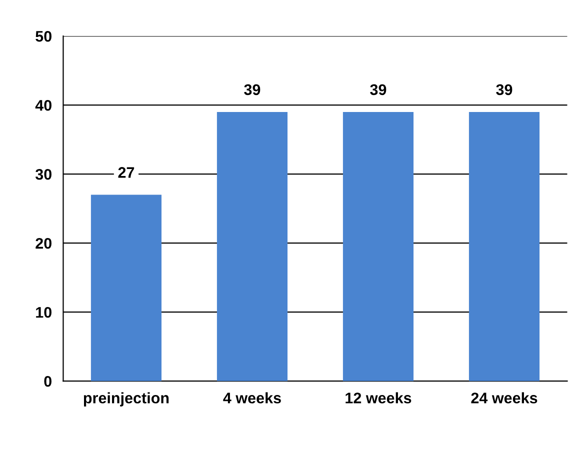 The image size is (580, 451). Describe the element at coordinates (252, 398) in the screenshot. I see `x-tick-label: 4 weeks` at that location.